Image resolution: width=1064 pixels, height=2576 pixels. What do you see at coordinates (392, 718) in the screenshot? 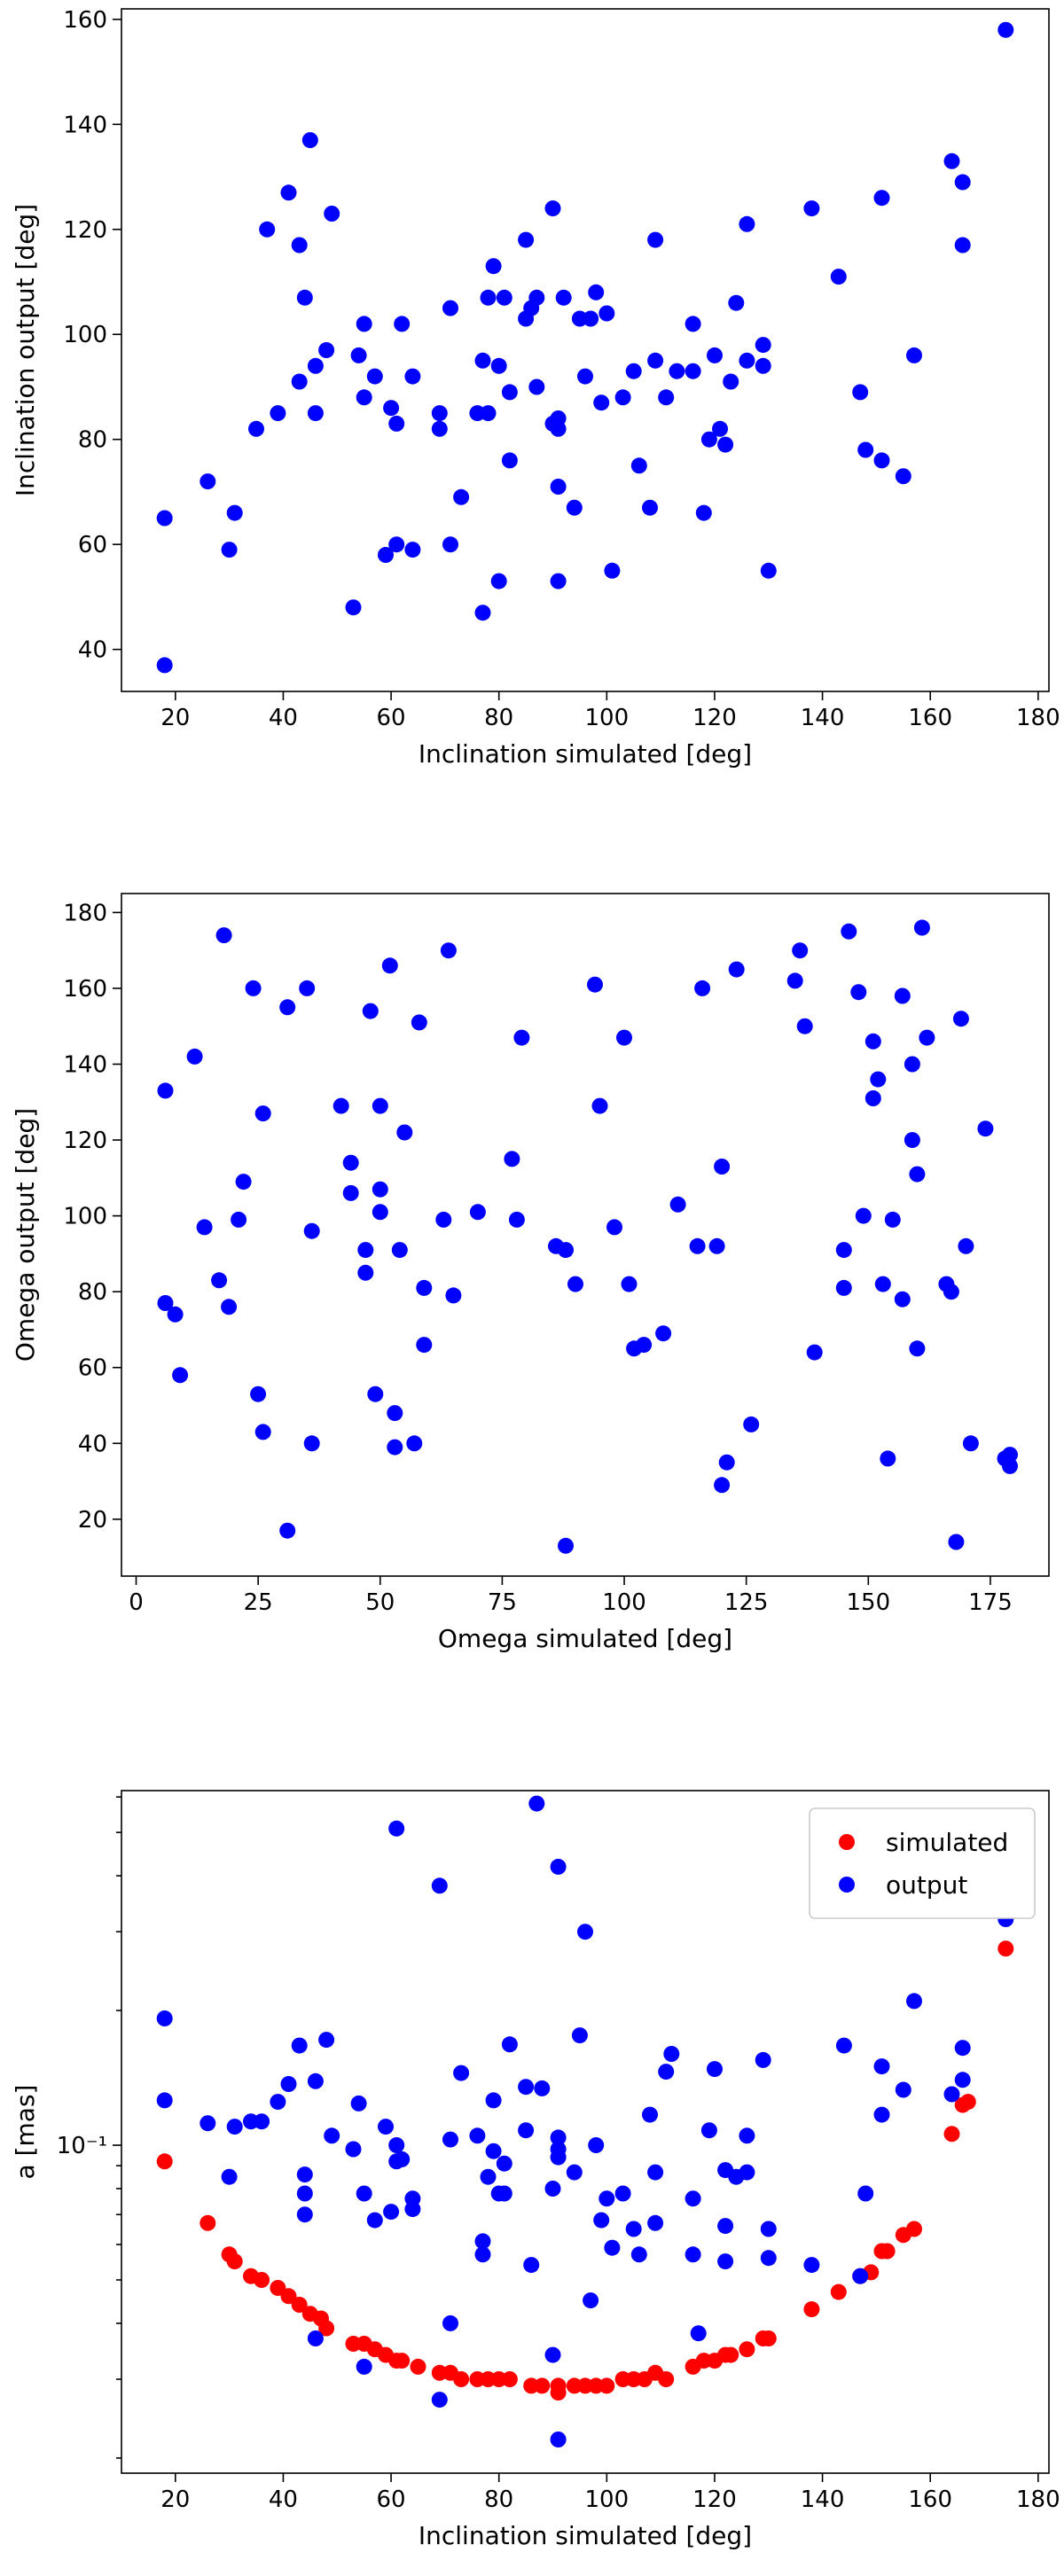
I see `x-tick-label: 60` at bounding box center [392, 718].